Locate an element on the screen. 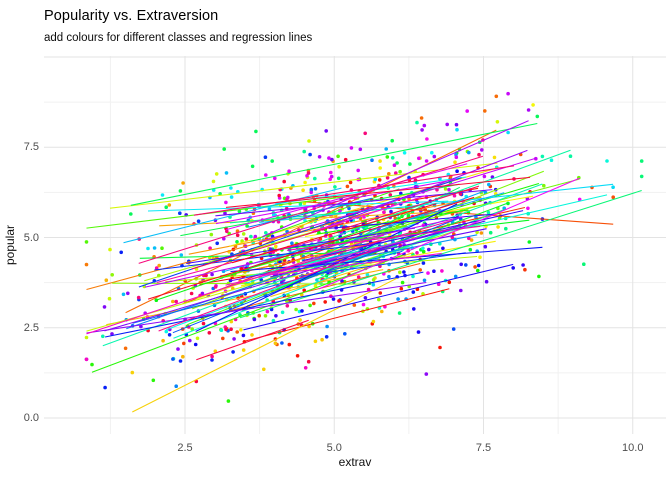 This screenshot has height=480, width=672. chart-title: Popularity vs. Extraversion is located at coordinates (131, 16).